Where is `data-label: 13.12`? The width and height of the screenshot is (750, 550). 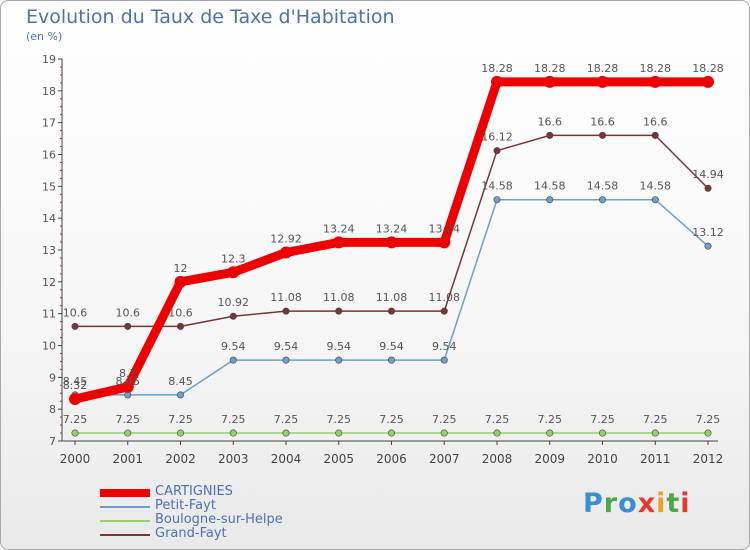
data-label: 13.12 is located at coordinates (708, 232).